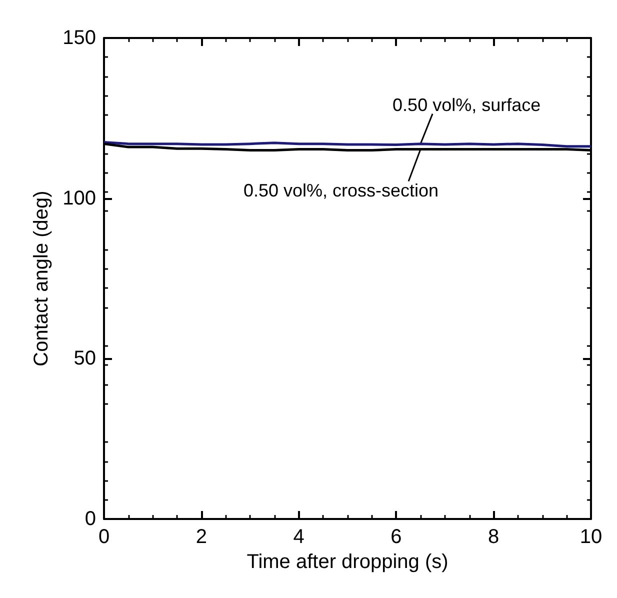 The image size is (617, 598). I want to click on y-tick-label: 100, so click(79, 198).